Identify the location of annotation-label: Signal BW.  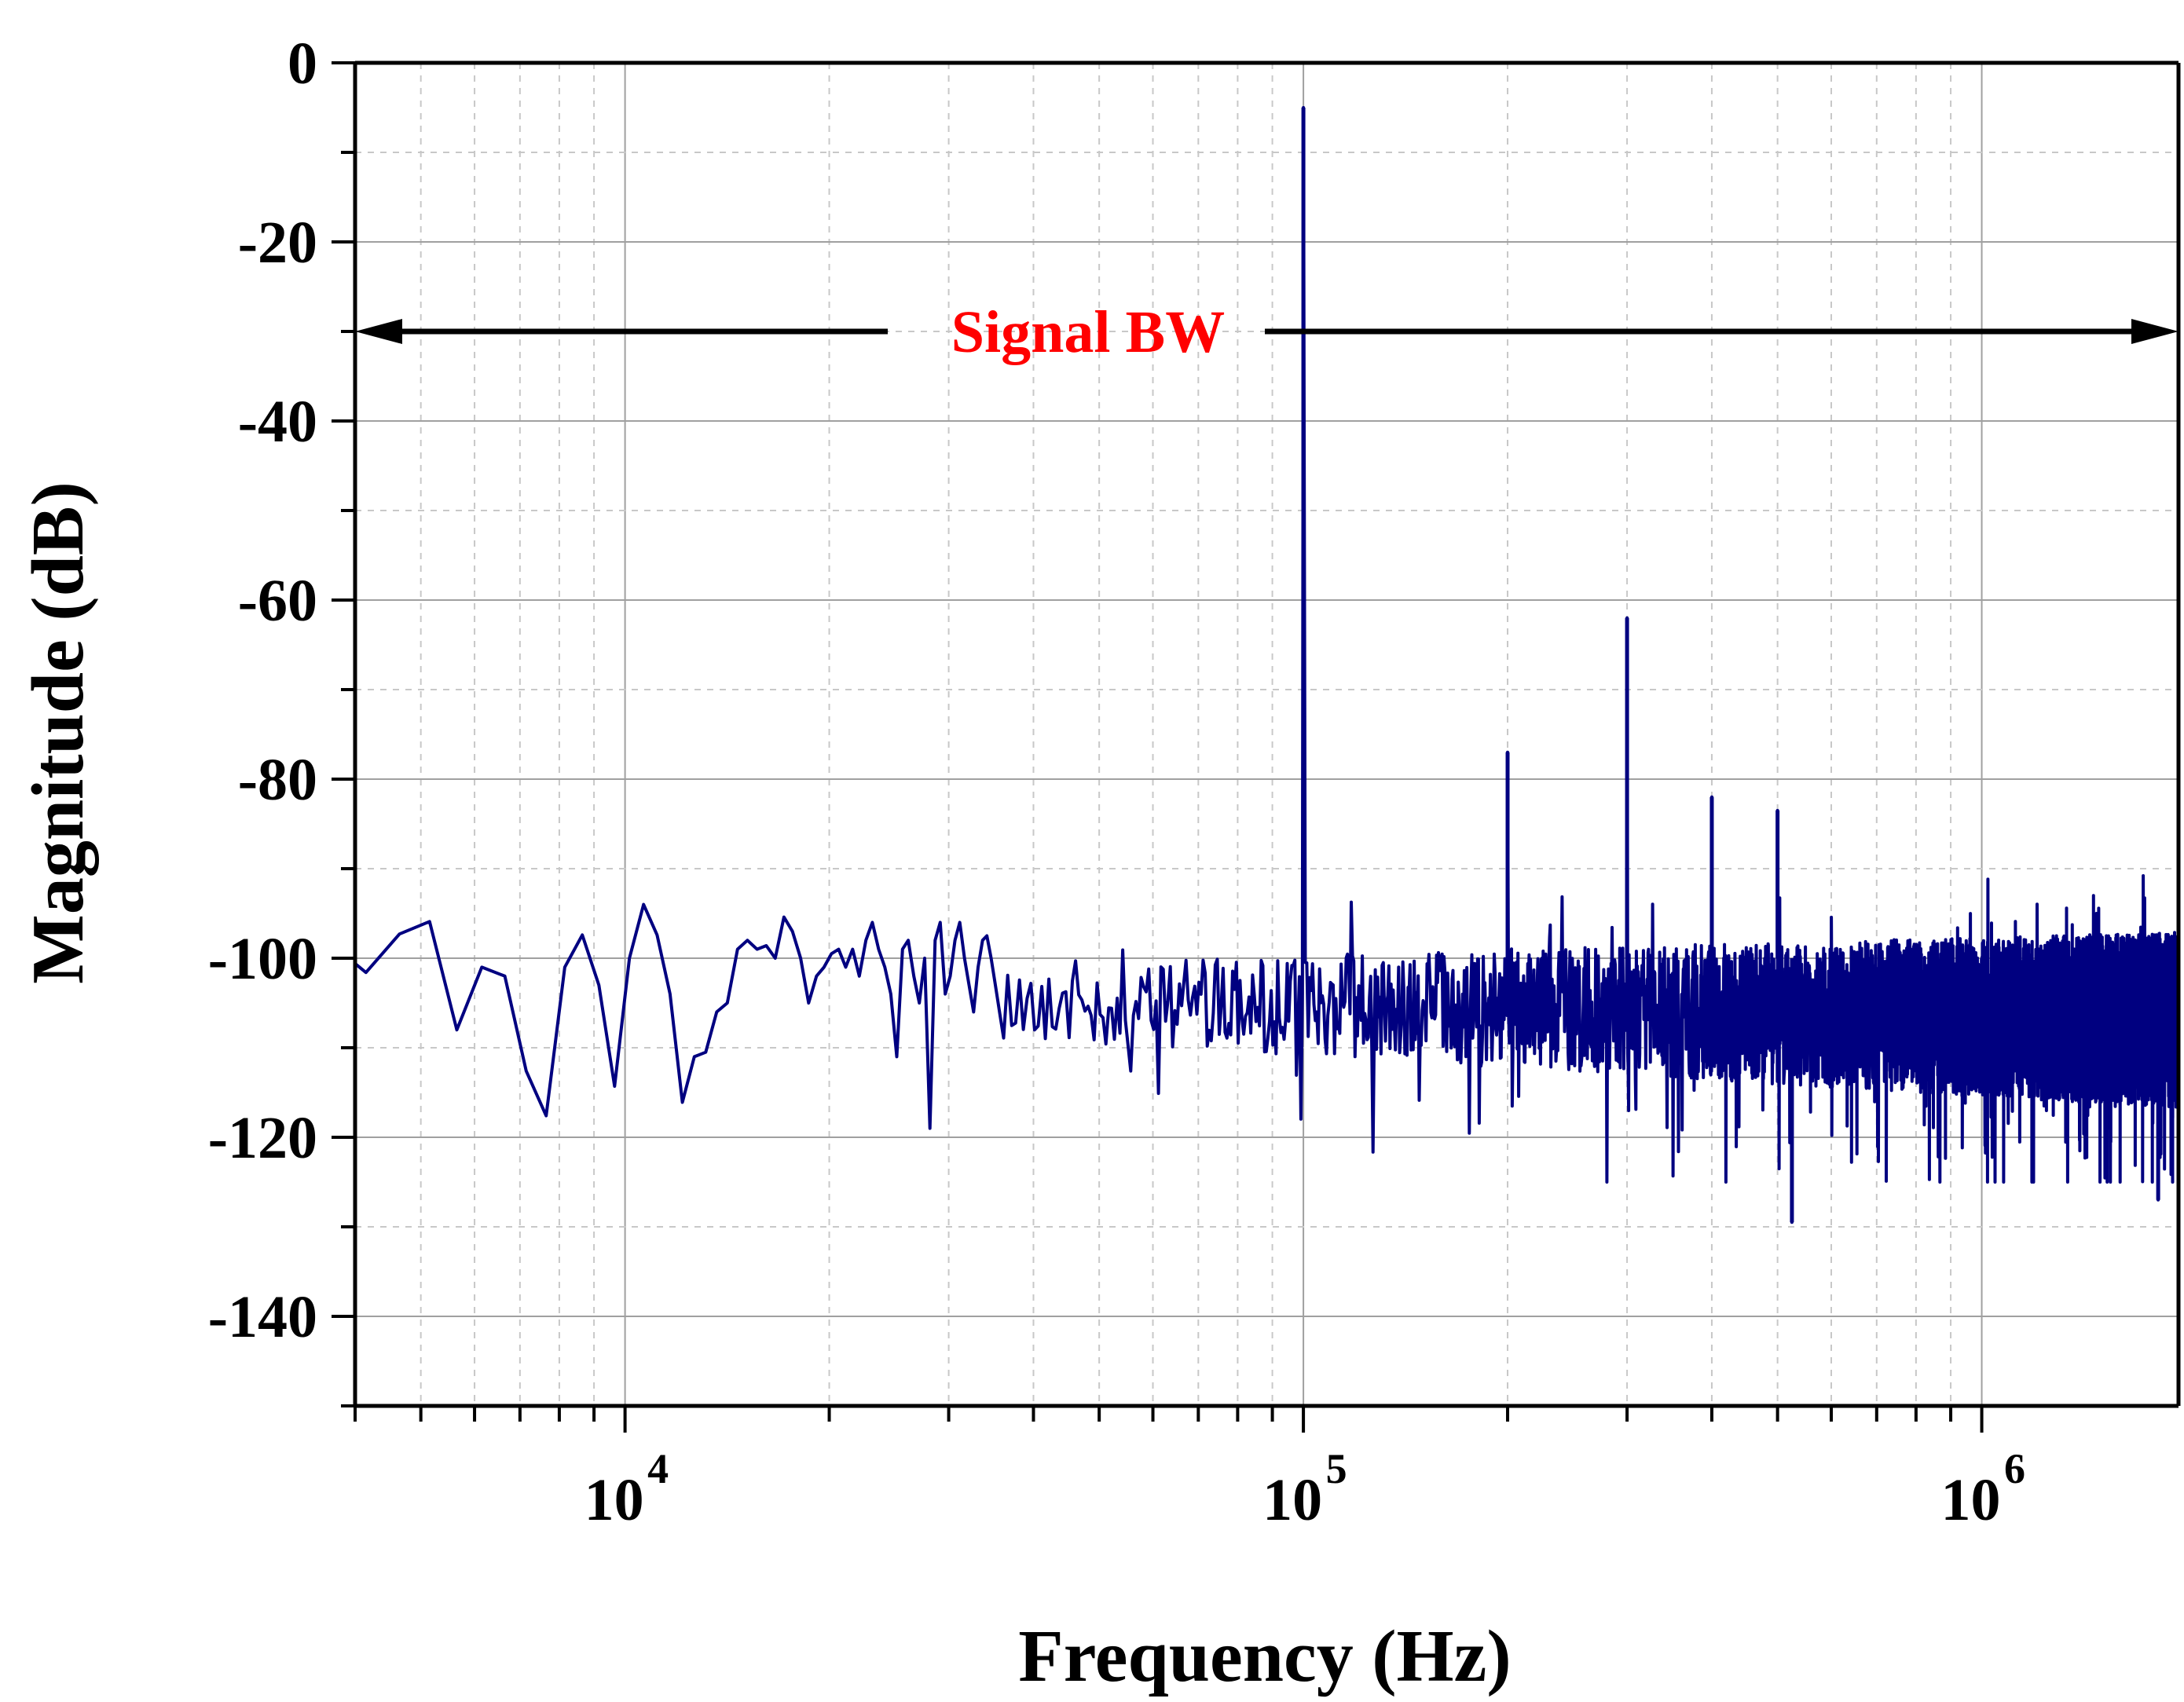
(1088, 332).